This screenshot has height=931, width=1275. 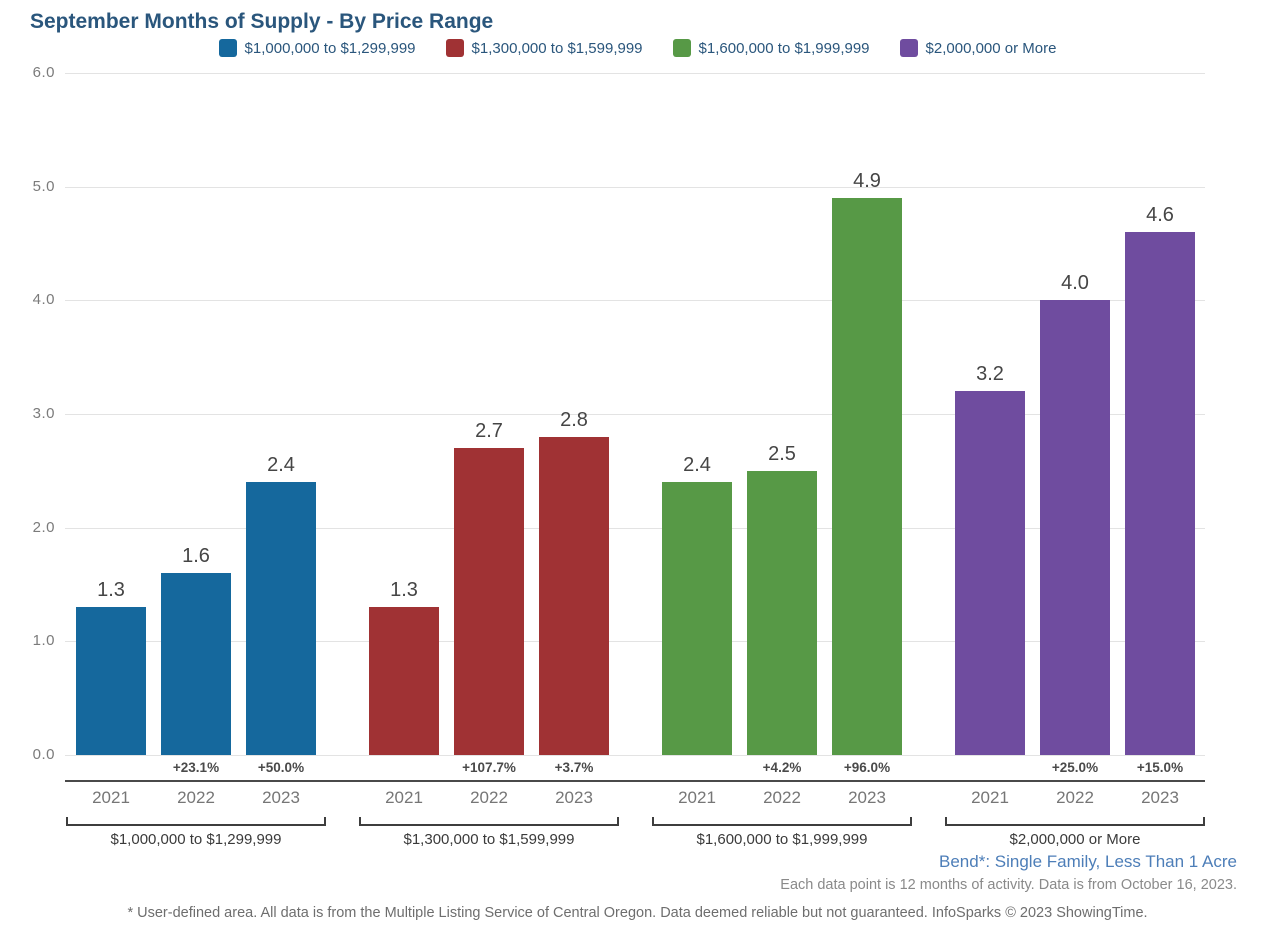 I want to click on pct-change-label: +50.0%, so click(x=281, y=767).